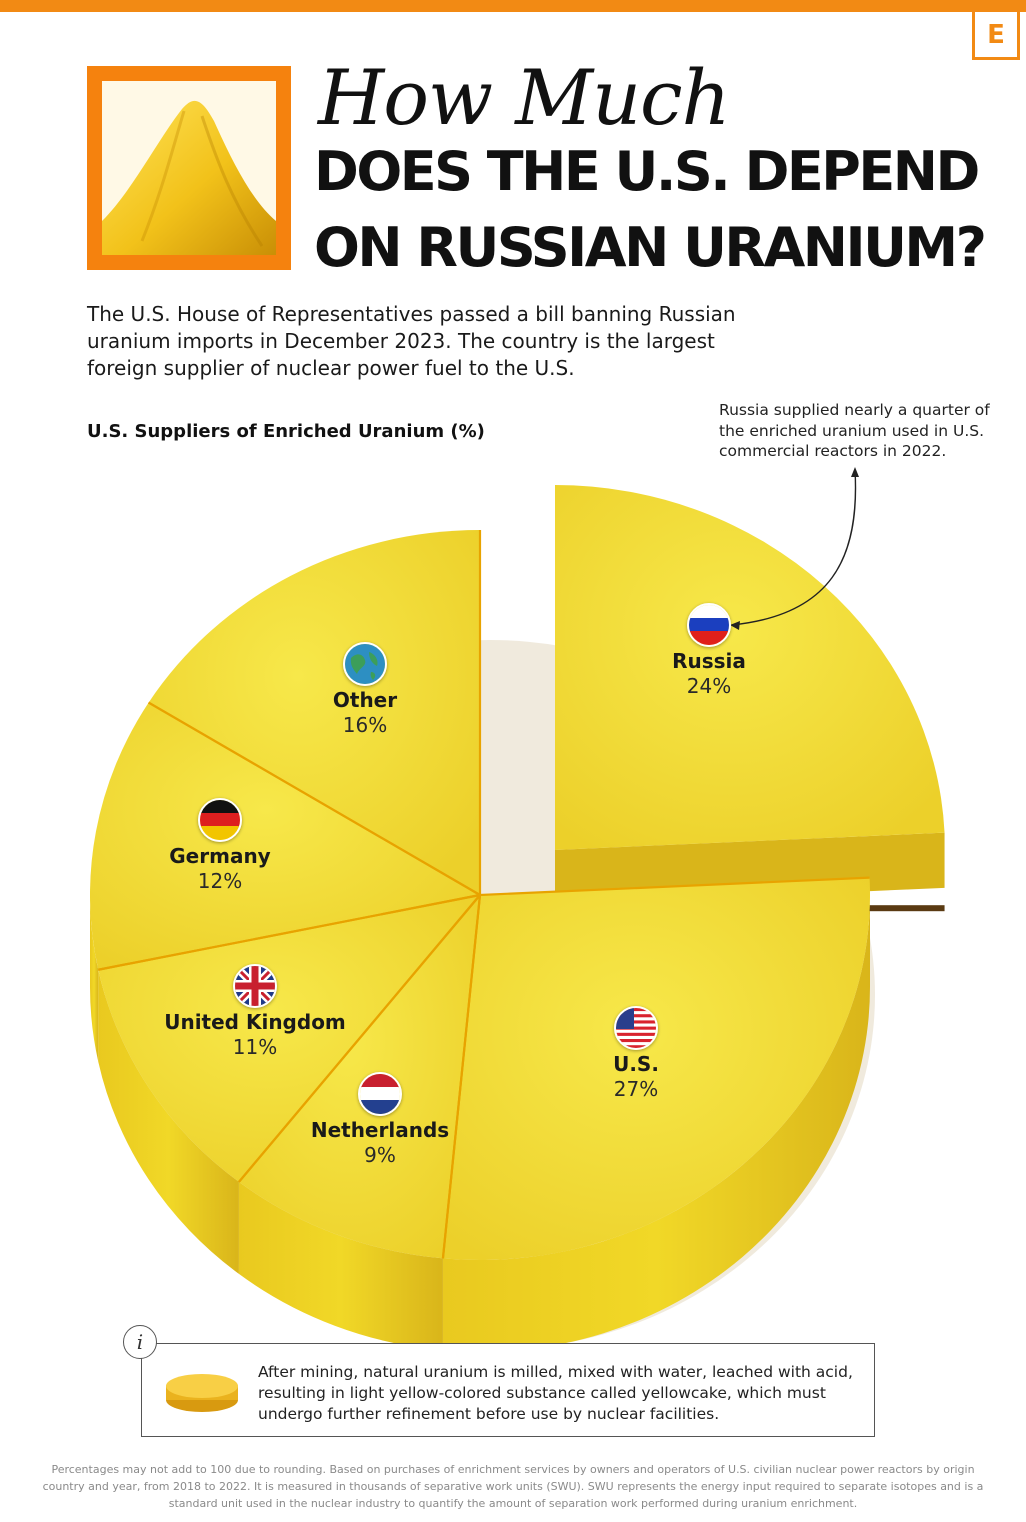 The width and height of the screenshot is (1026, 1522). Describe the element at coordinates (220, 881) in the screenshot. I see `slice-value: 12%` at that location.